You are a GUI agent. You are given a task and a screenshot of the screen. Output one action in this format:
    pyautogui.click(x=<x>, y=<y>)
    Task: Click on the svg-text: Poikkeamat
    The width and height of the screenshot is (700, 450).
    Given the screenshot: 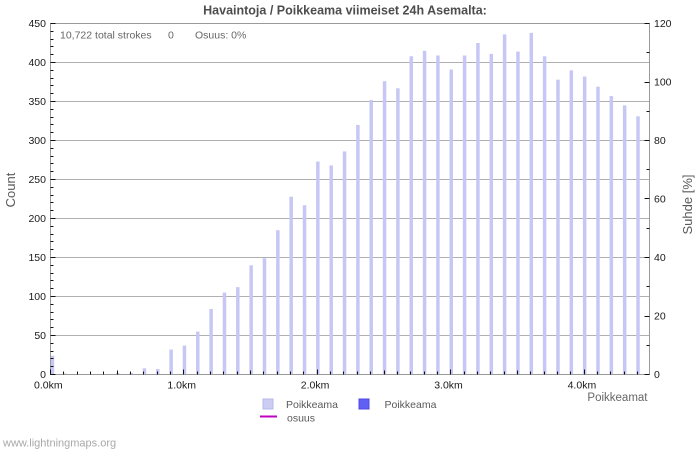 What is the action you would take?
    pyautogui.click(x=617, y=398)
    